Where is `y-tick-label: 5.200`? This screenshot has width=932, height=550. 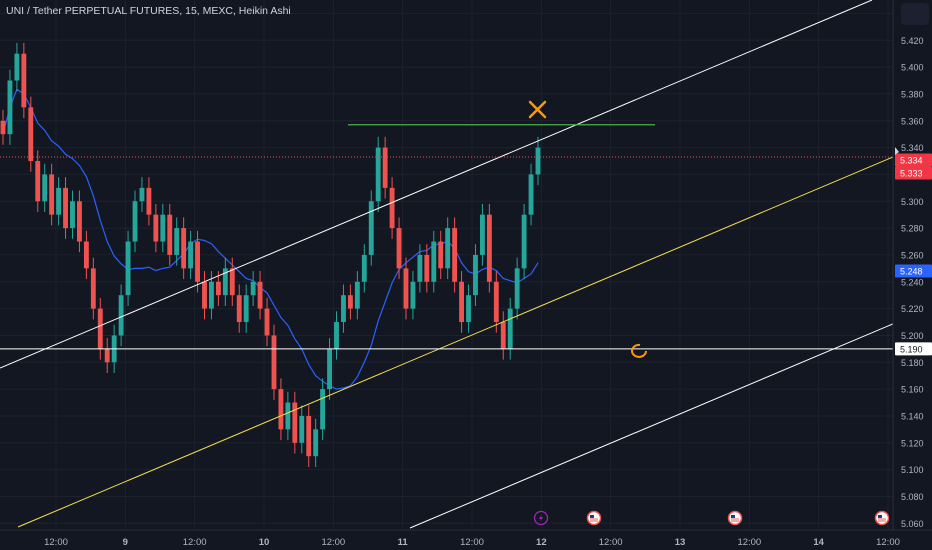
y-tick-label: 5.200 is located at coordinates (912, 336).